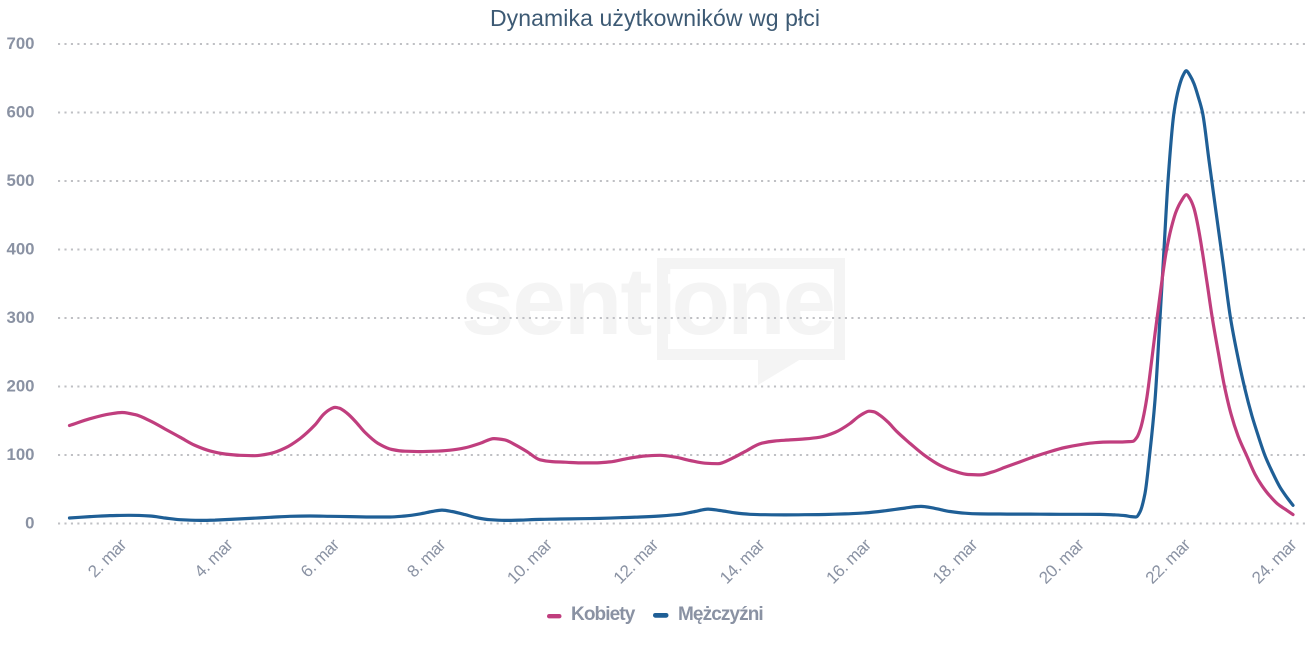 This screenshot has height=645, width=1308. Describe the element at coordinates (720, 614) in the screenshot. I see `svg-text: Mężczyźni` at that location.